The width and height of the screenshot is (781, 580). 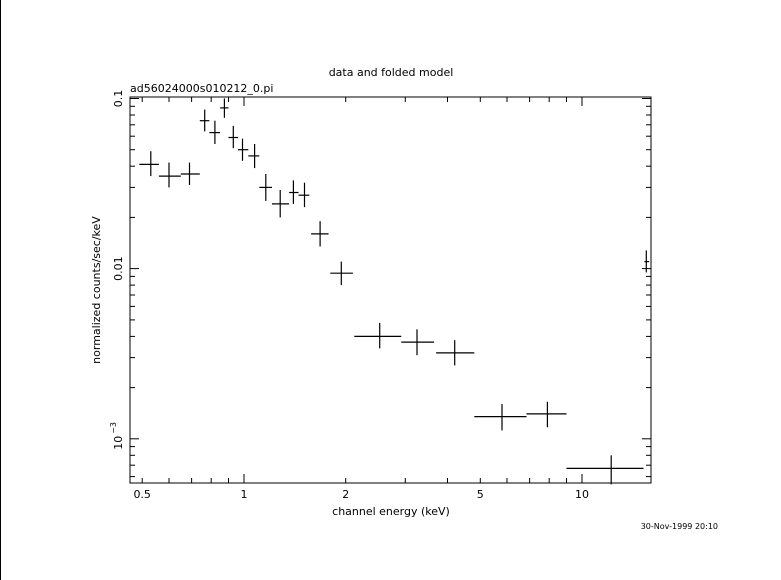 I want to click on chart-title: data and folded model, so click(x=391, y=72).